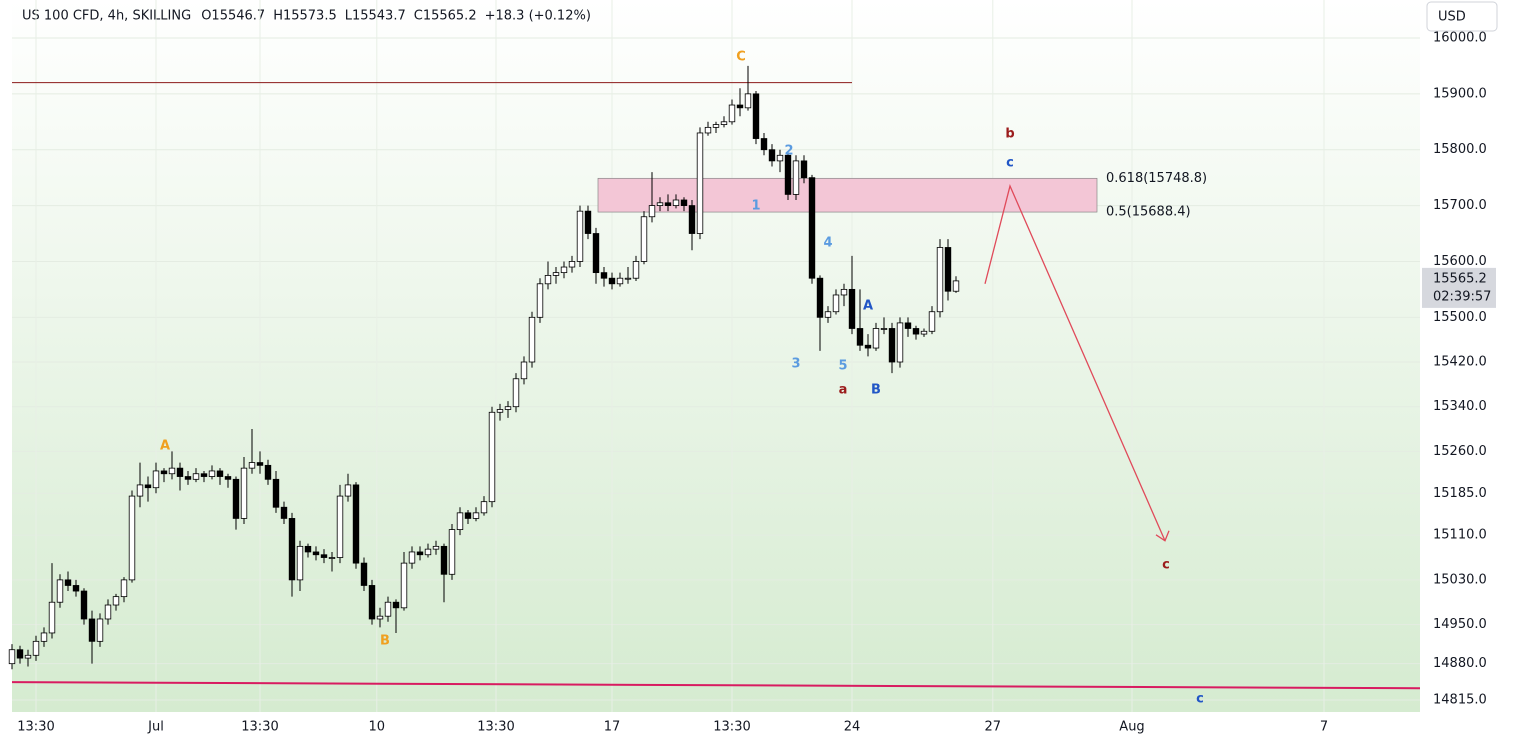 The height and width of the screenshot is (747, 1514). What do you see at coordinates (1131, 727) in the screenshot?
I see `x-tick-label: Aug` at bounding box center [1131, 727].